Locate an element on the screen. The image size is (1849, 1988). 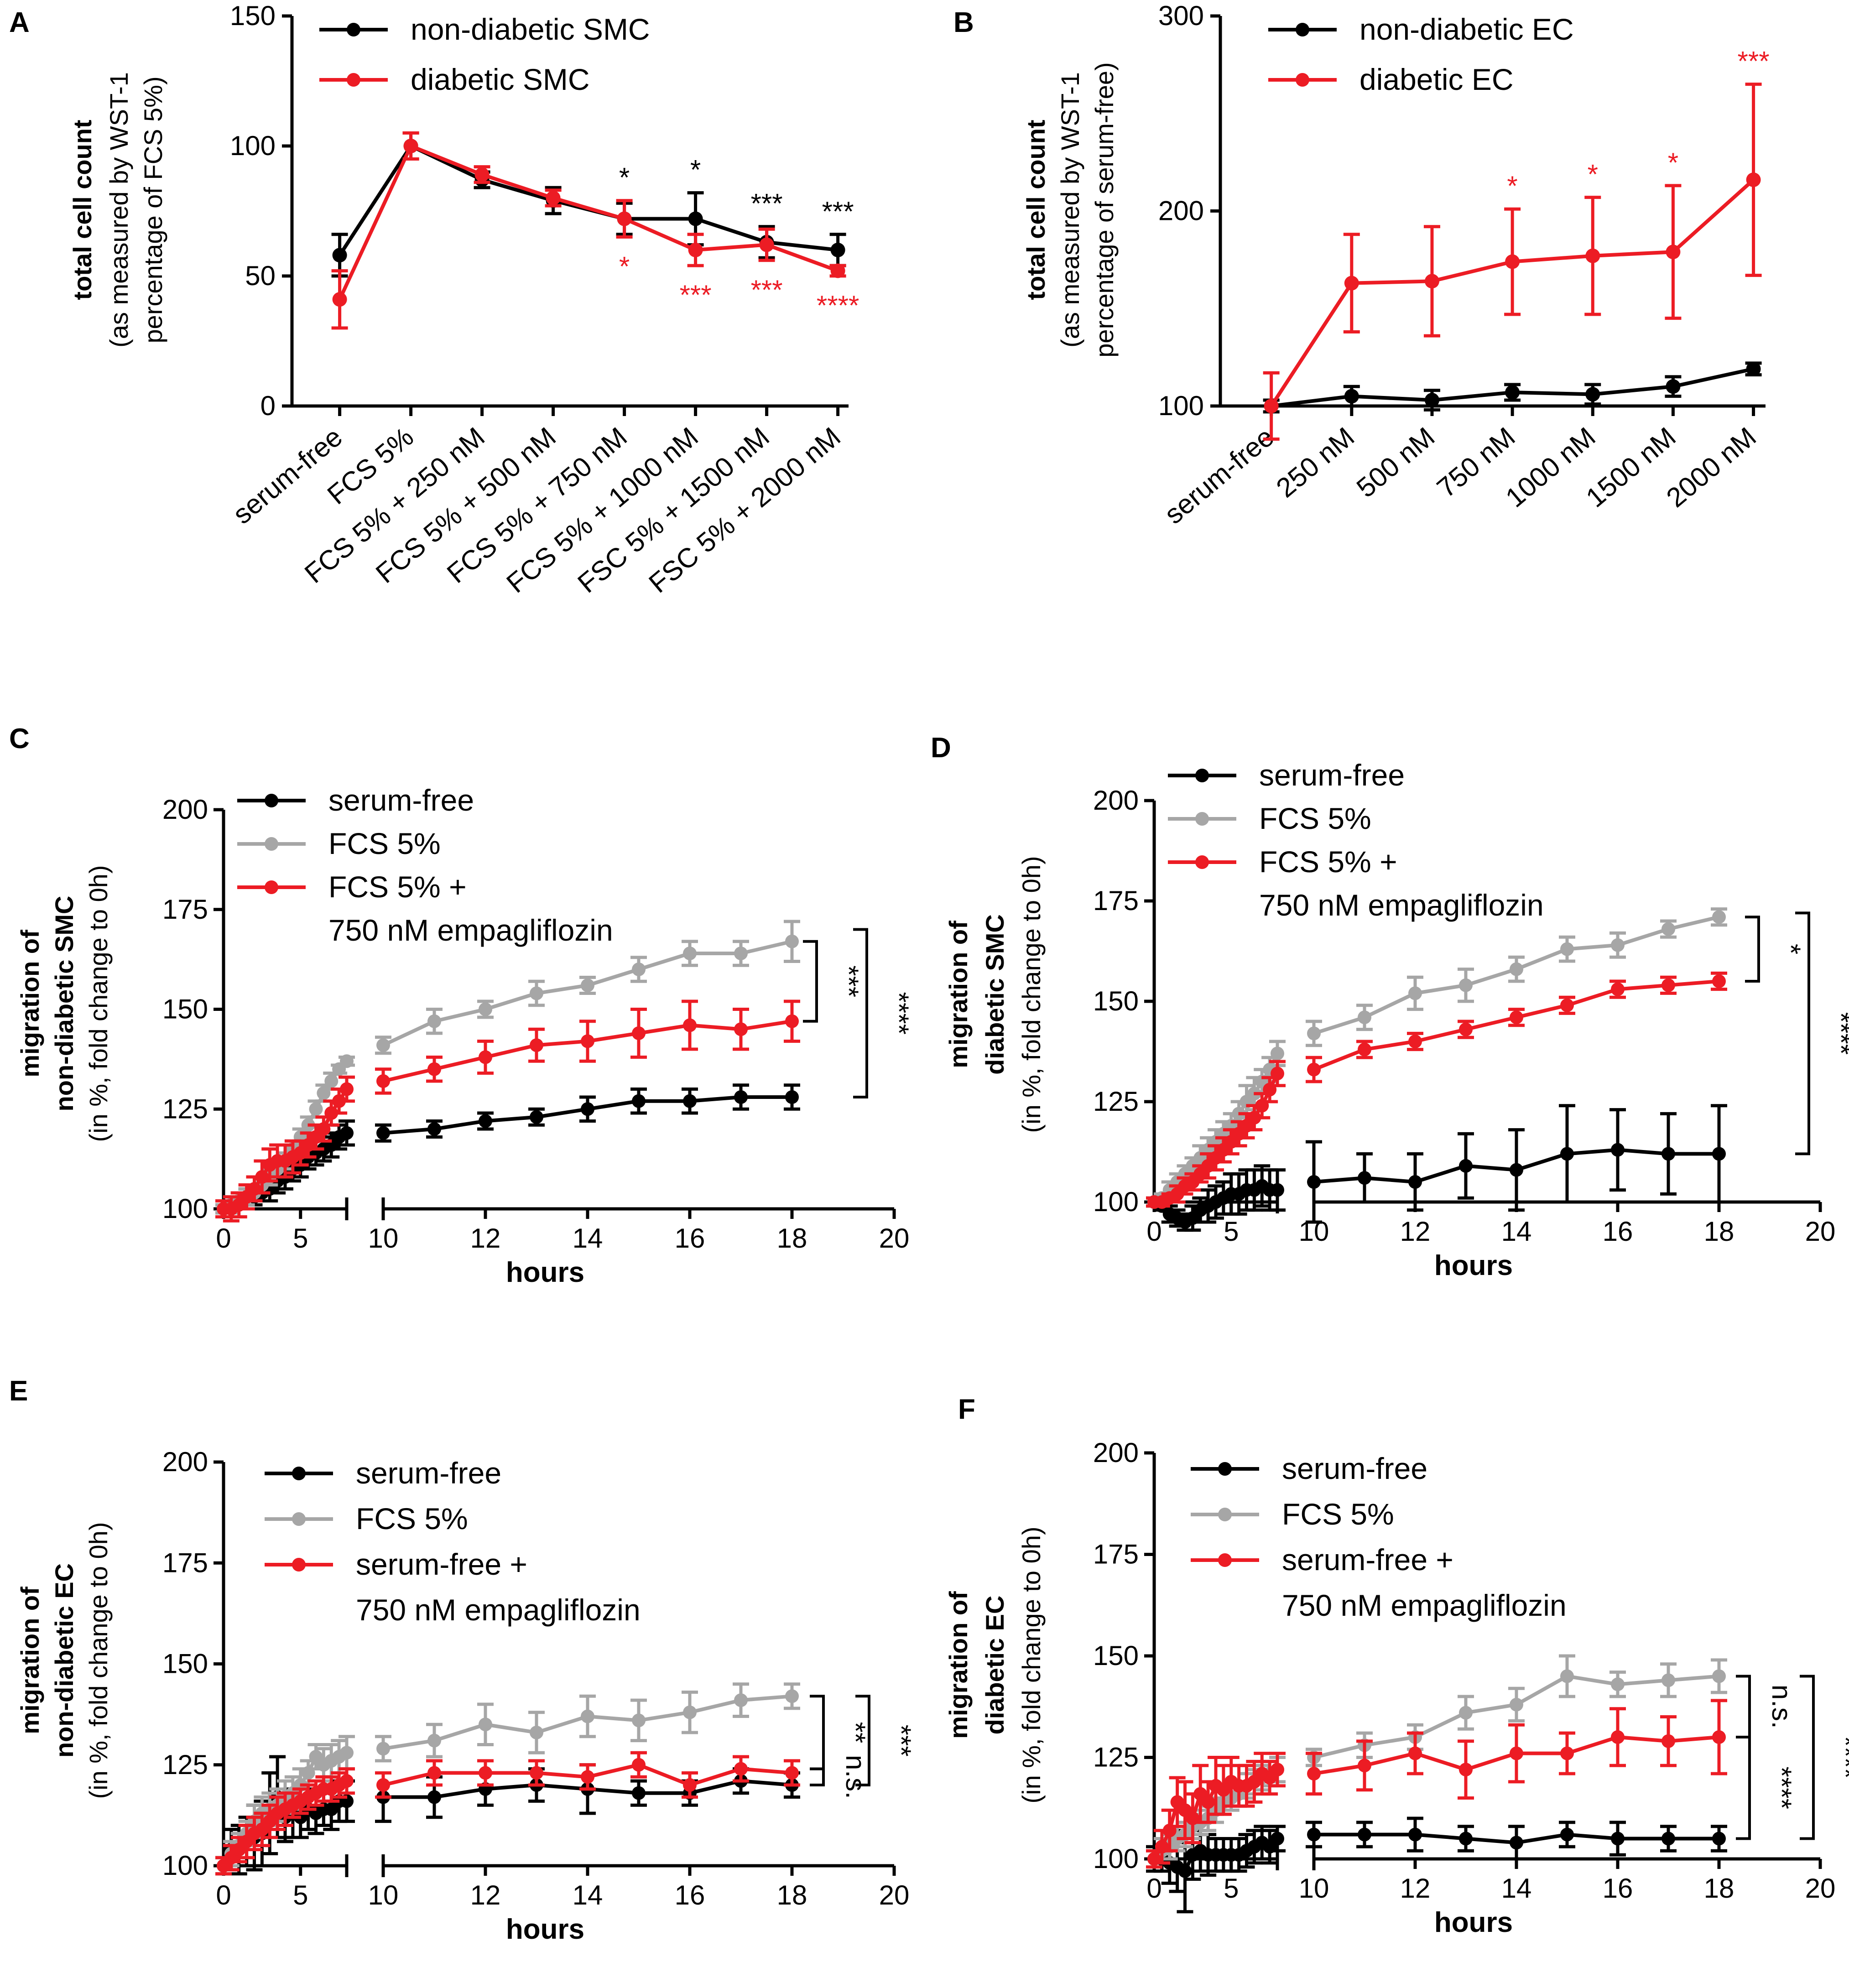
legend-label: 750 nM empagliflozin is located at coordinates (471, 930).